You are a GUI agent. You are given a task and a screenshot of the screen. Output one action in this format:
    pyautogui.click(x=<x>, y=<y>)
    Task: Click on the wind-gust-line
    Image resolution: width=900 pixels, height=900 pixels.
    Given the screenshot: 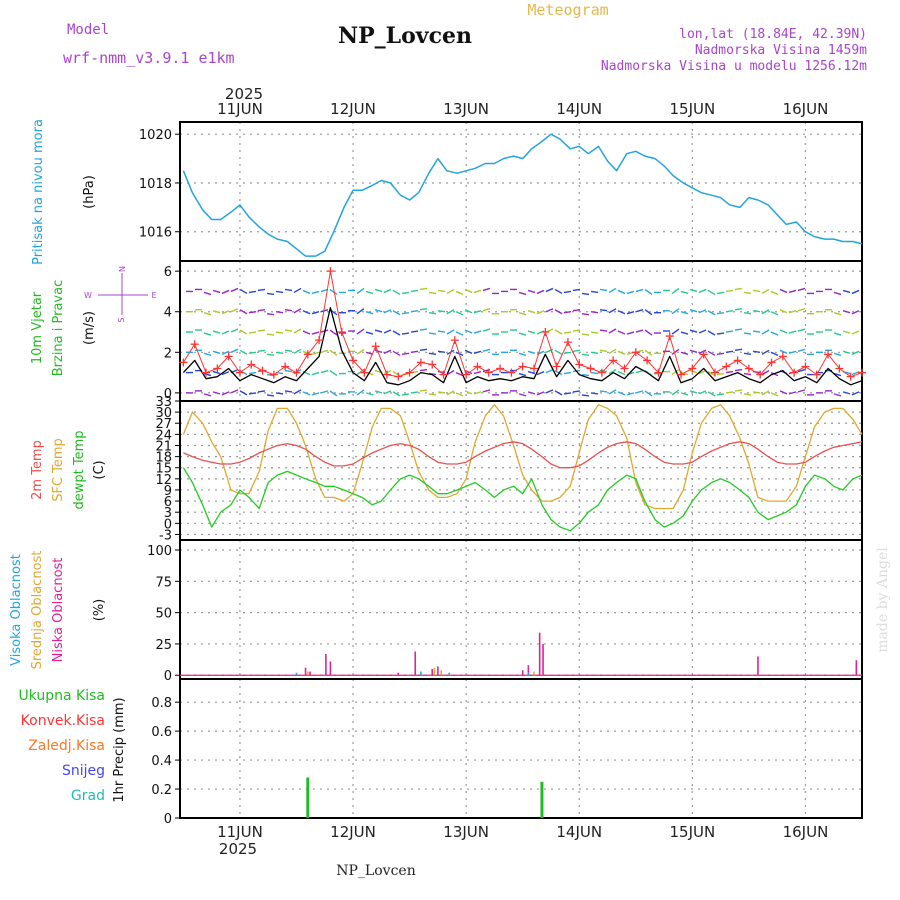 What is the action you would take?
    pyautogui.click(x=522, y=324)
    